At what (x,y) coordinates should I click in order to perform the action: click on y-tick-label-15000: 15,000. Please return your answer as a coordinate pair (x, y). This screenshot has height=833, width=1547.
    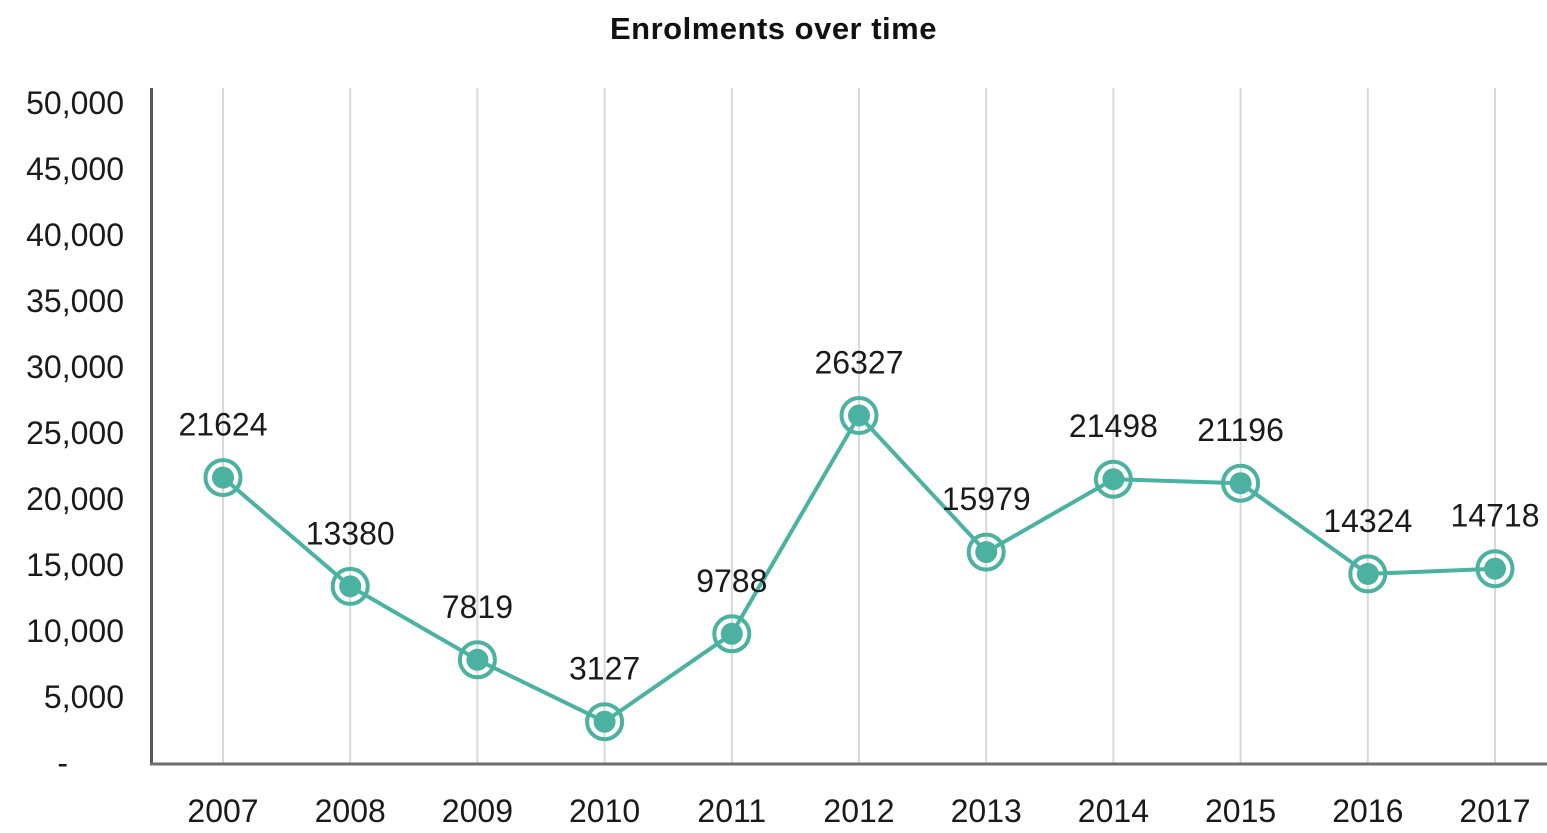
    Looking at the image, I should click on (75, 565).